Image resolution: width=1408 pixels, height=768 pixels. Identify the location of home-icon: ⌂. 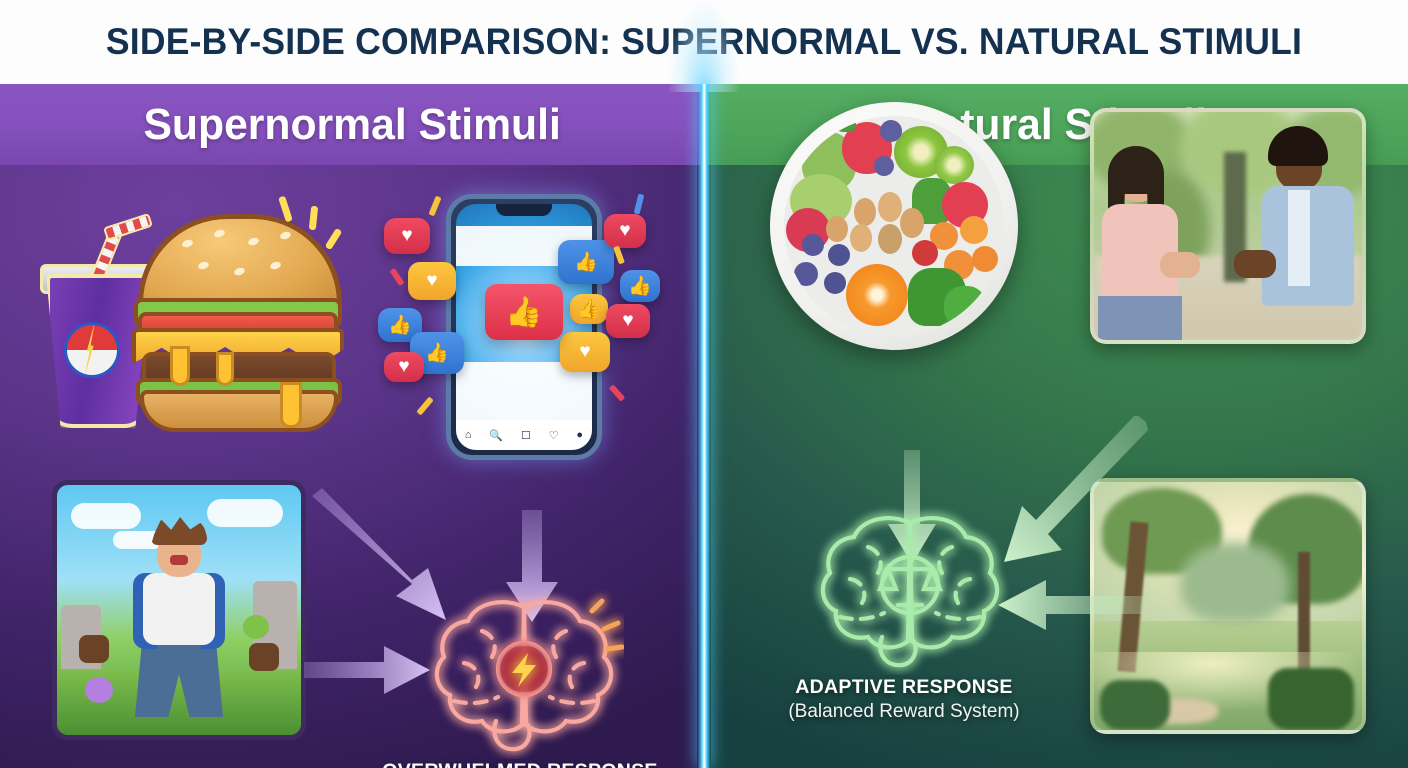
(468, 435).